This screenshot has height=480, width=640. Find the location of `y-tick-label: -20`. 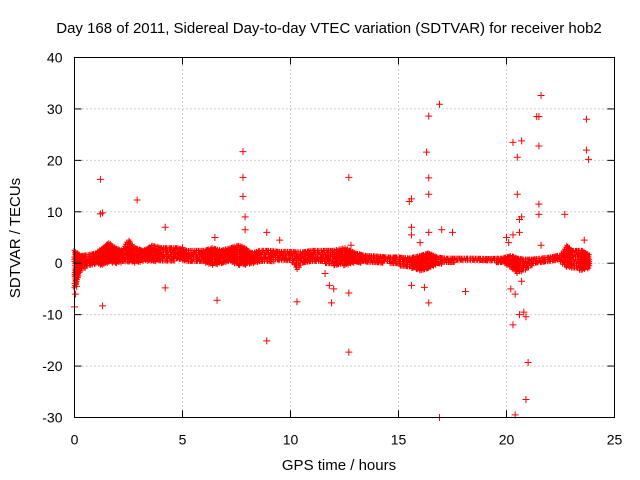

y-tick-label: -20 is located at coordinates (52, 366).